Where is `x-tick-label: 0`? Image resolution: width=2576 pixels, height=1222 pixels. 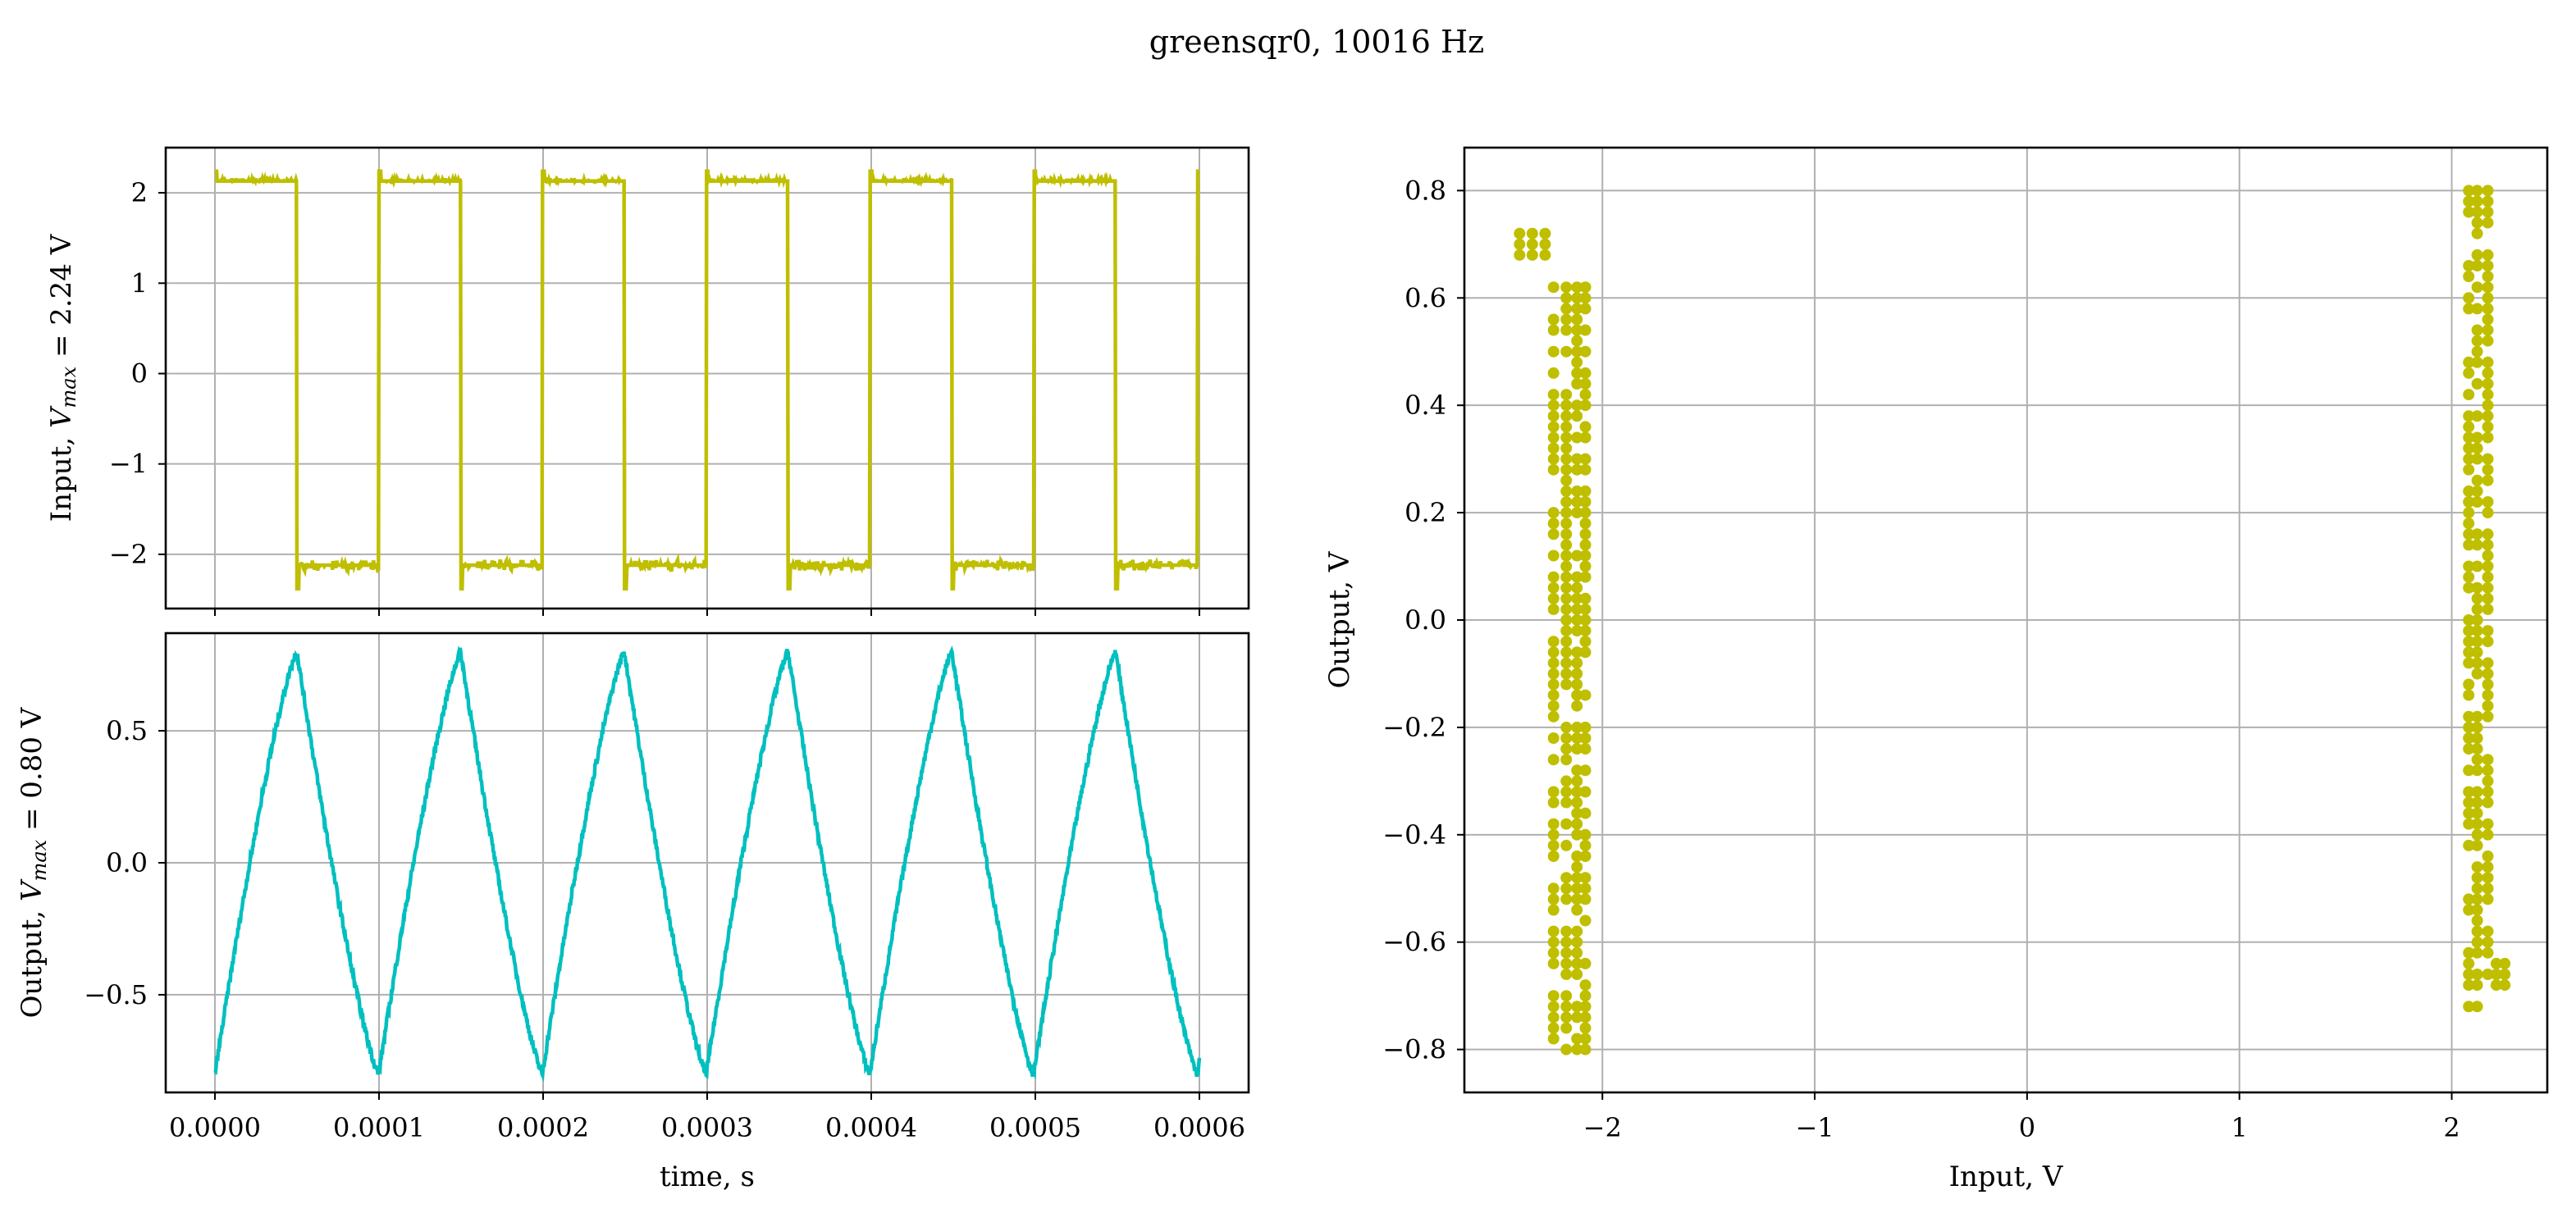
x-tick-label: 0 is located at coordinates (2027, 1127).